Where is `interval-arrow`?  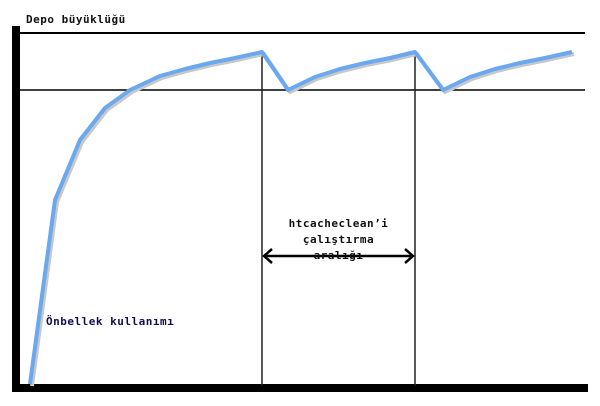
interval-arrow is located at coordinates (338, 256).